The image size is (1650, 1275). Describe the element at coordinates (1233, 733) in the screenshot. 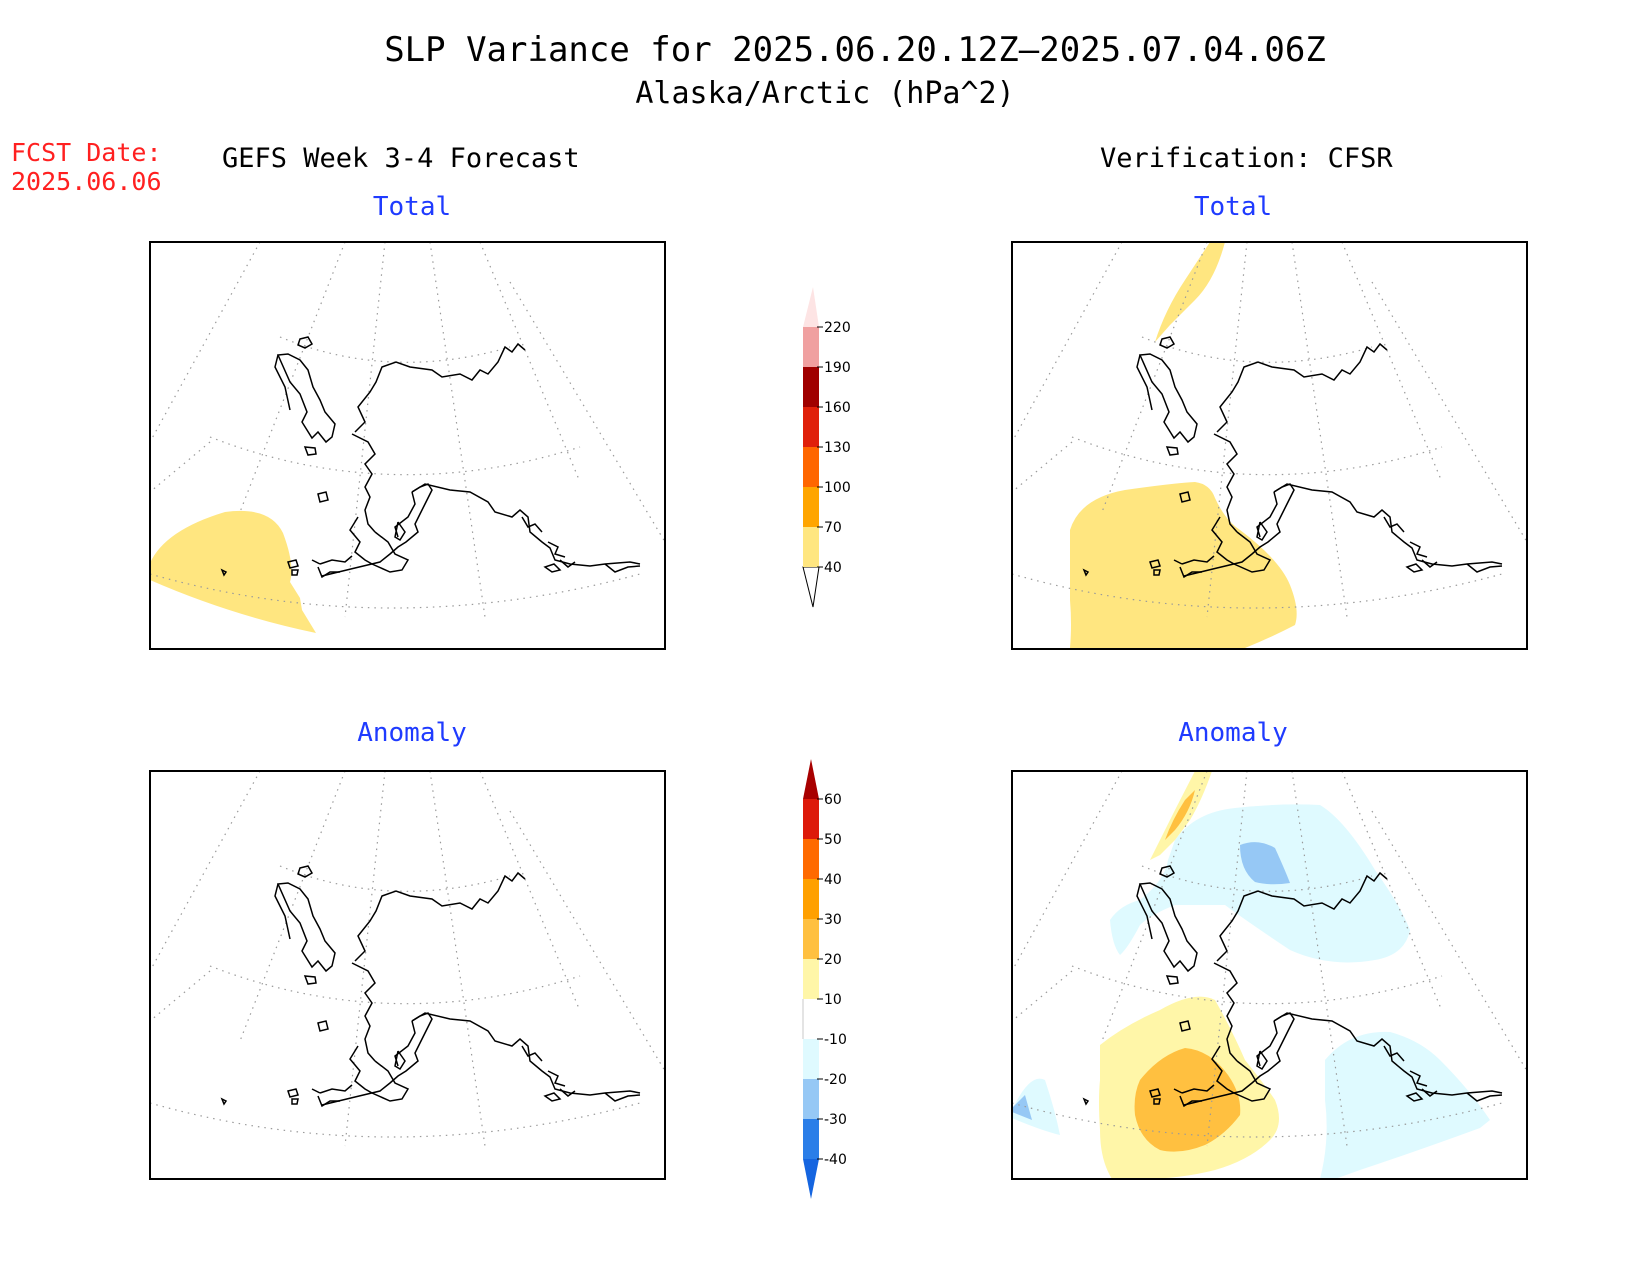

I see `panel-title-verification-anomaly: Anomaly` at that location.